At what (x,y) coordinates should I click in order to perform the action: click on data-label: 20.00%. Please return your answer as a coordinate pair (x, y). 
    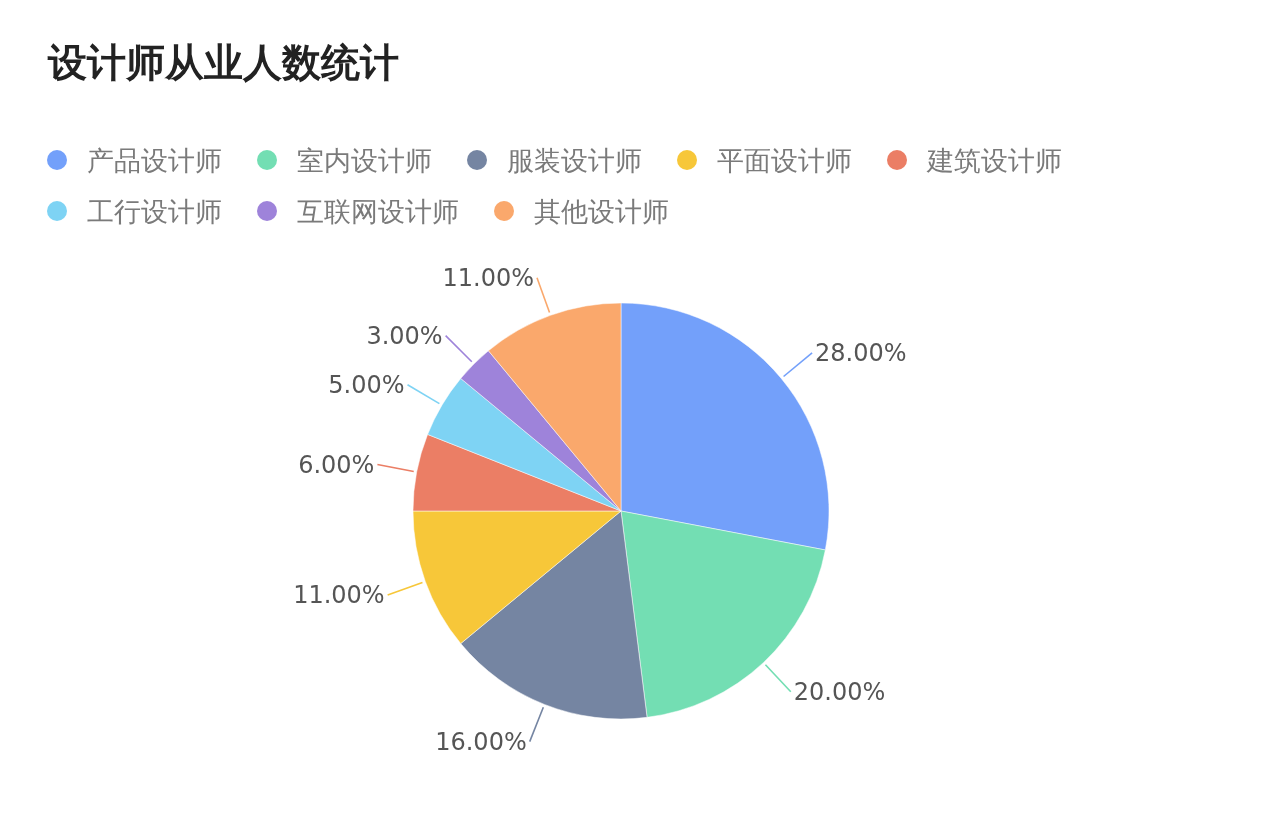
    Looking at the image, I should click on (839, 691).